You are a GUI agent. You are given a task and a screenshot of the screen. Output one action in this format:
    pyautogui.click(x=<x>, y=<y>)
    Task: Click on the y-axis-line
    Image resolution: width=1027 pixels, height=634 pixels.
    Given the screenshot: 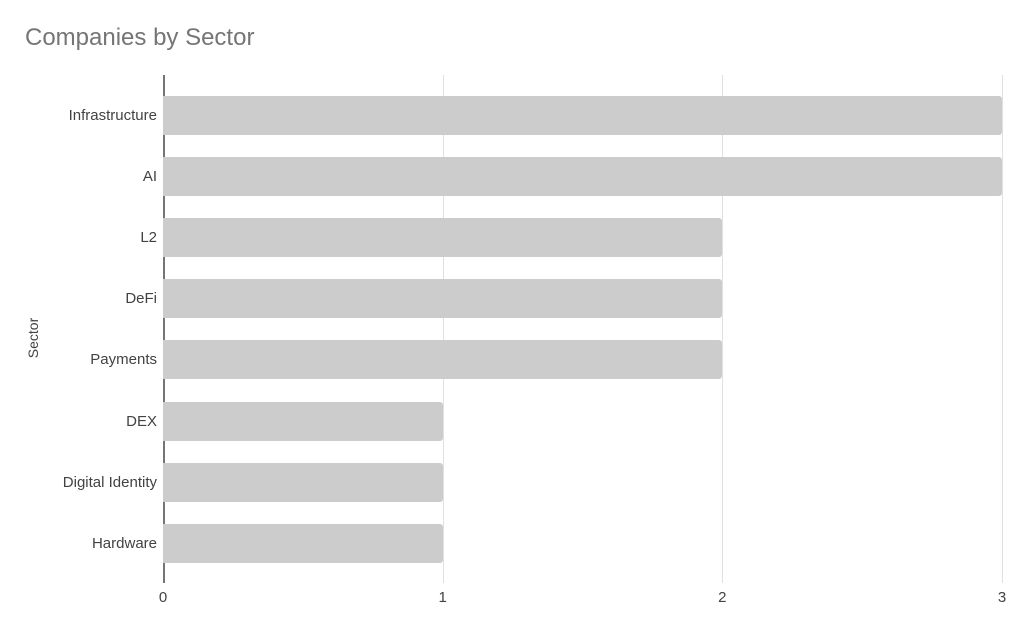 What is the action you would take?
    pyautogui.click(x=164, y=329)
    